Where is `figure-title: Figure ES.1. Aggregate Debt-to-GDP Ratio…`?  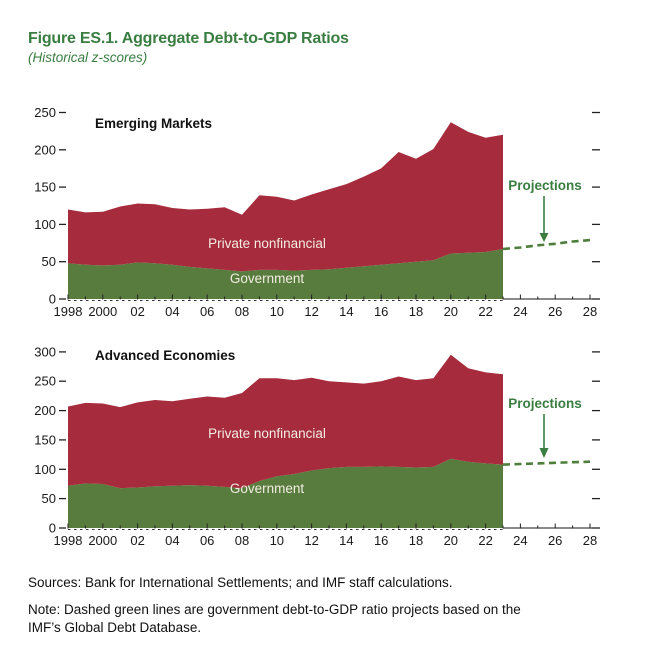
figure-title: Figure ES.1. Aggregate Debt-to-GDP Ratio… is located at coordinates (188, 38).